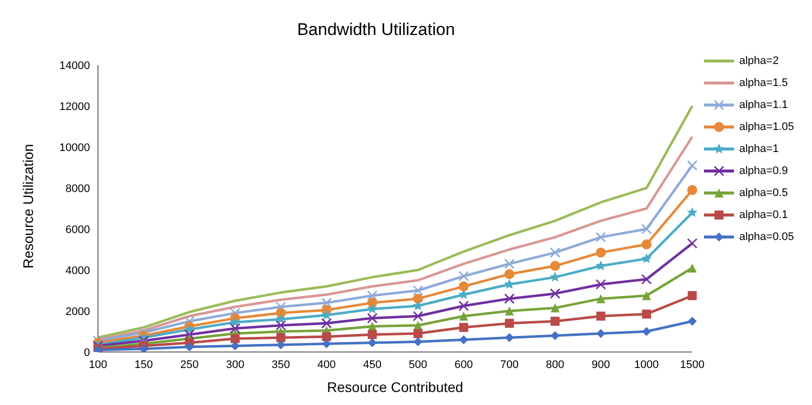  What do you see at coordinates (763, 193) in the screenshot?
I see `legend-label: alpha=0.5` at bounding box center [763, 193].